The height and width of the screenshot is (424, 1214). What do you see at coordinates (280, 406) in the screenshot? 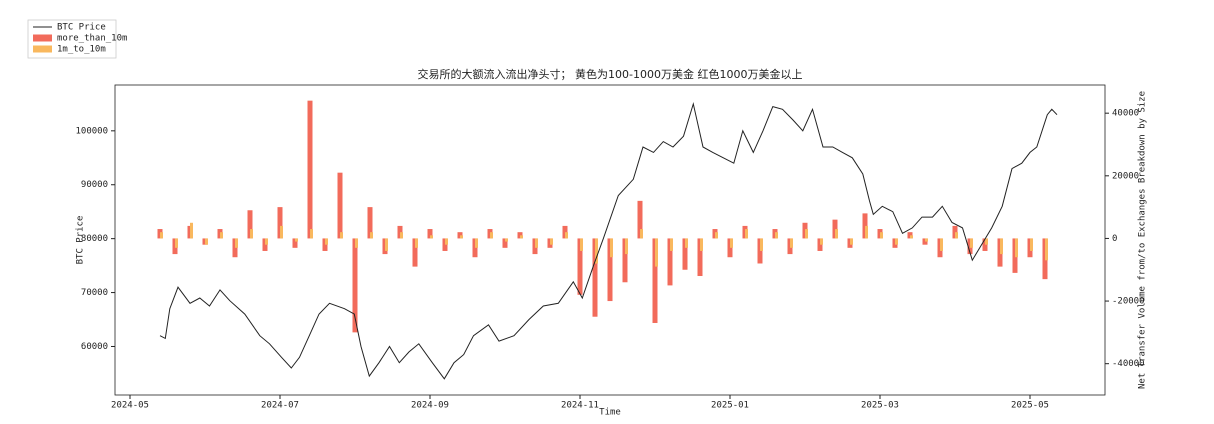
I see `x-tick-label: 2024-07` at bounding box center [280, 406].